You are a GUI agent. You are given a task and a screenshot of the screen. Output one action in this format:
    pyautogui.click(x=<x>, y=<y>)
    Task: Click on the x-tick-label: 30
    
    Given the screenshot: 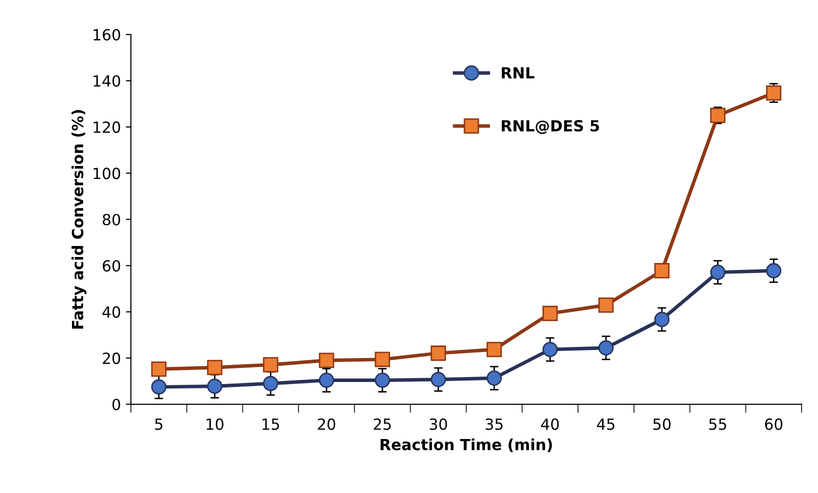 What is the action you would take?
    pyautogui.click(x=439, y=424)
    